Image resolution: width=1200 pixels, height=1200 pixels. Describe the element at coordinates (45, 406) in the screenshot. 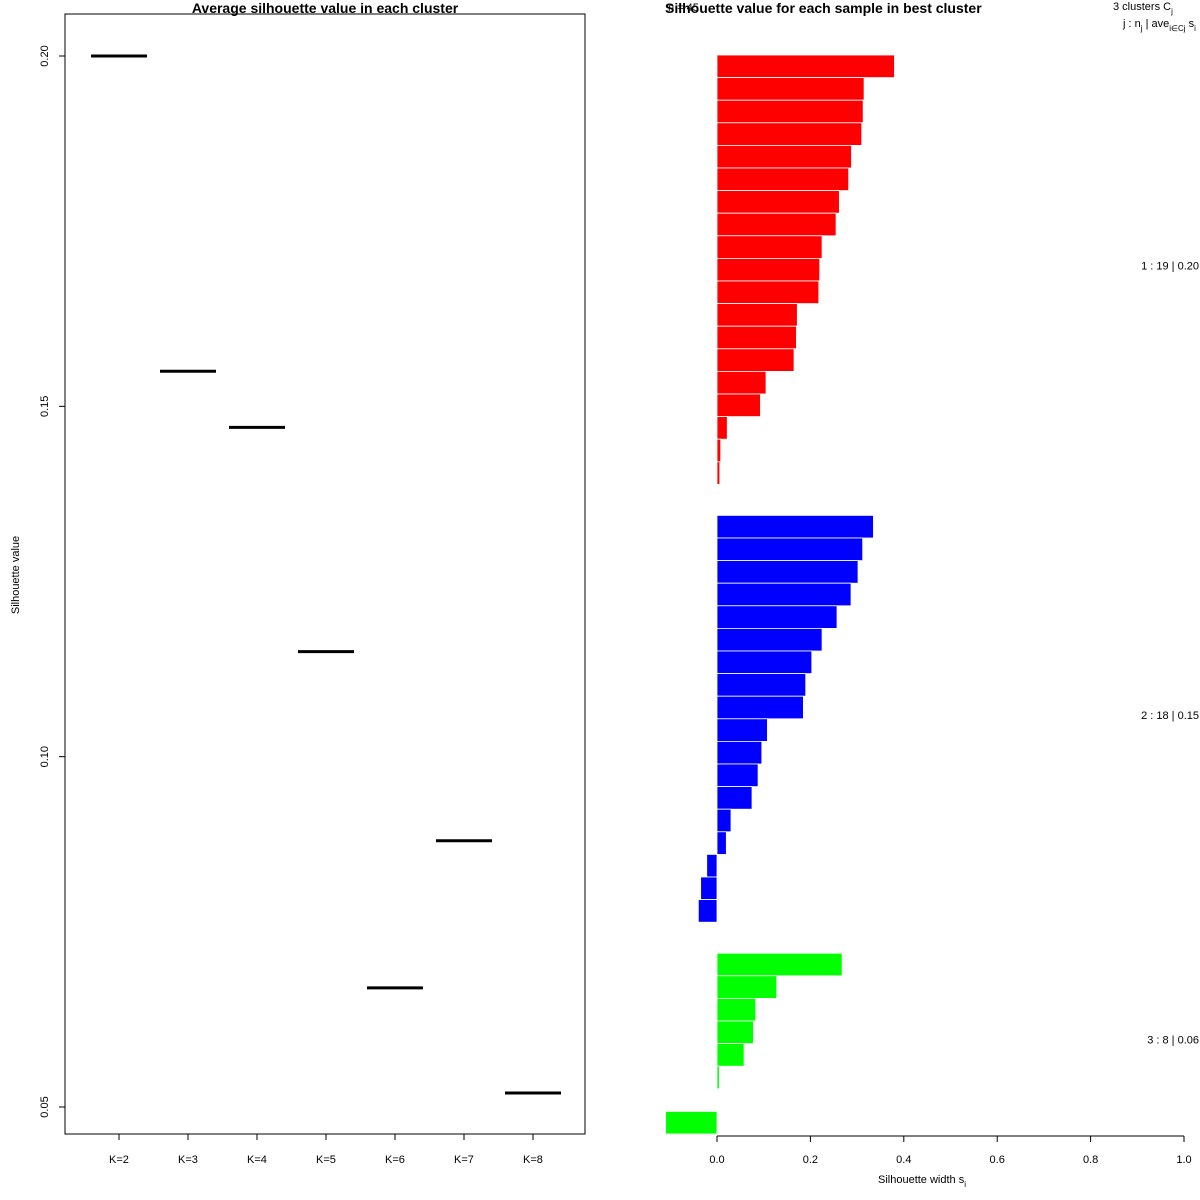

I see `left-y-tick-label: 0.15` at that location.